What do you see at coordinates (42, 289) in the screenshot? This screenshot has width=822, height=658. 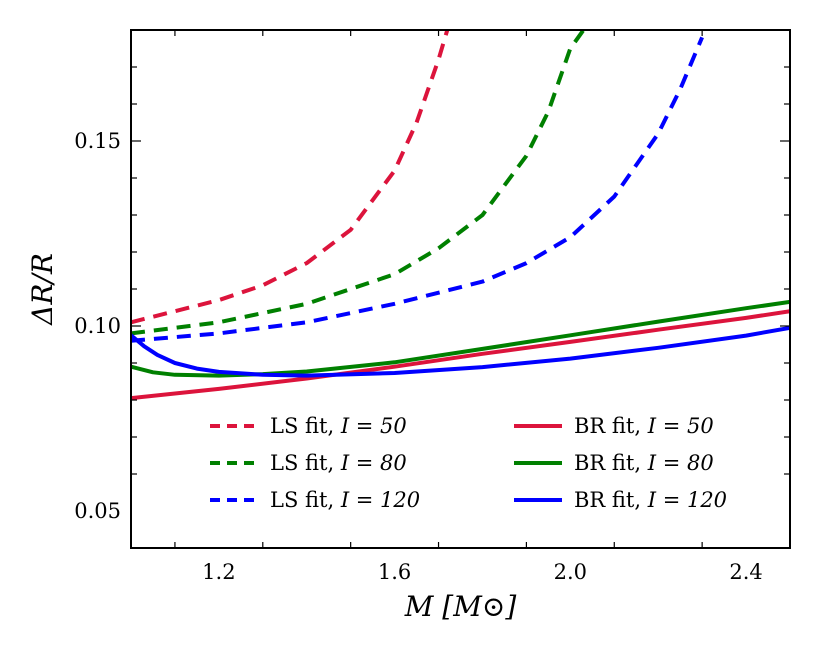 I see `y-axis-label: ΔR/R` at bounding box center [42, 289].